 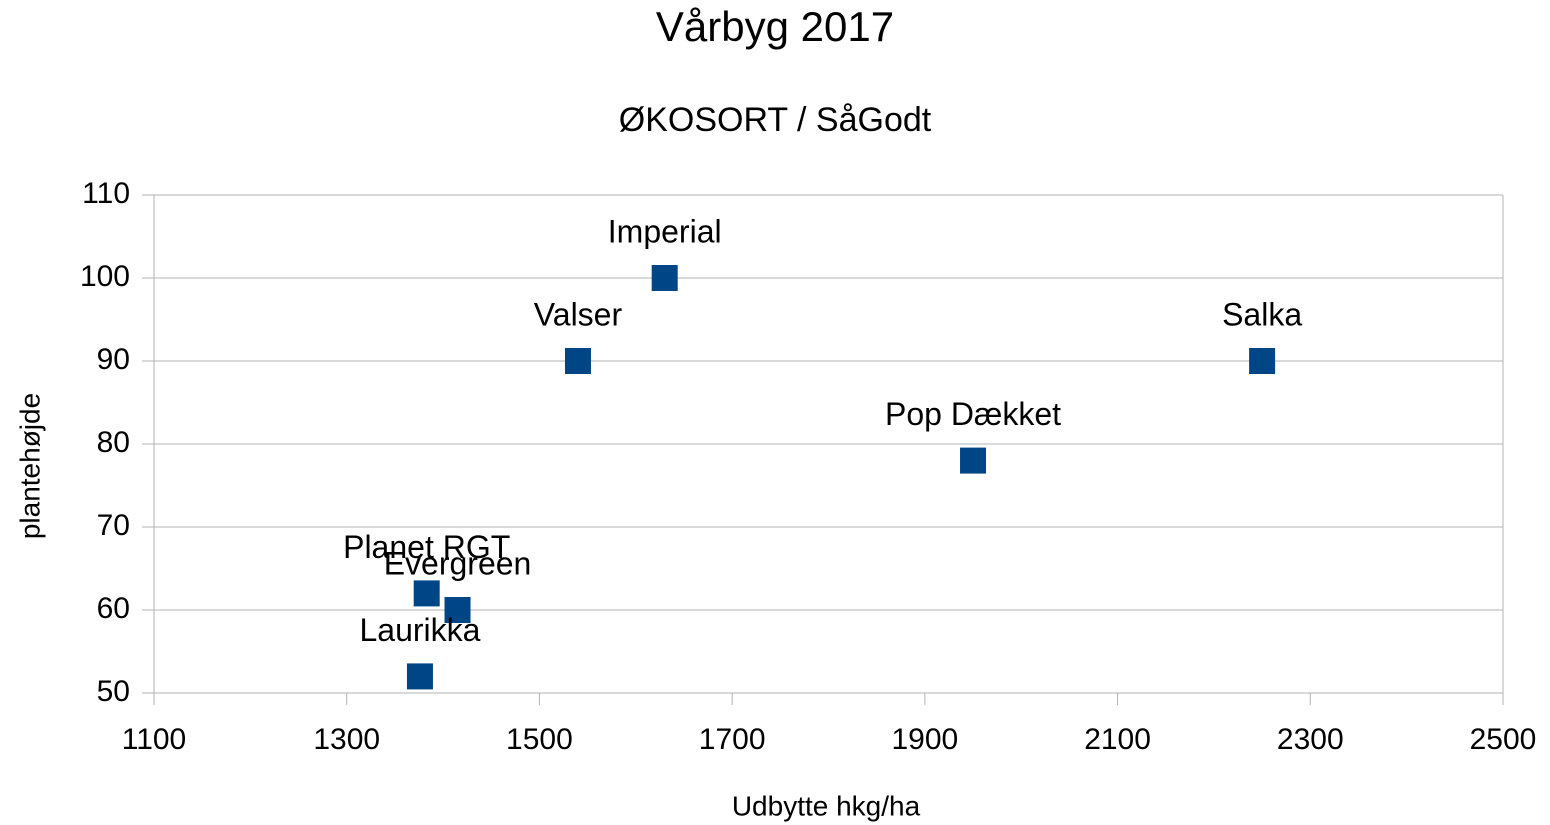 I want to click on chart-title: Vårbyg 2017, so click(x=775, y=26).